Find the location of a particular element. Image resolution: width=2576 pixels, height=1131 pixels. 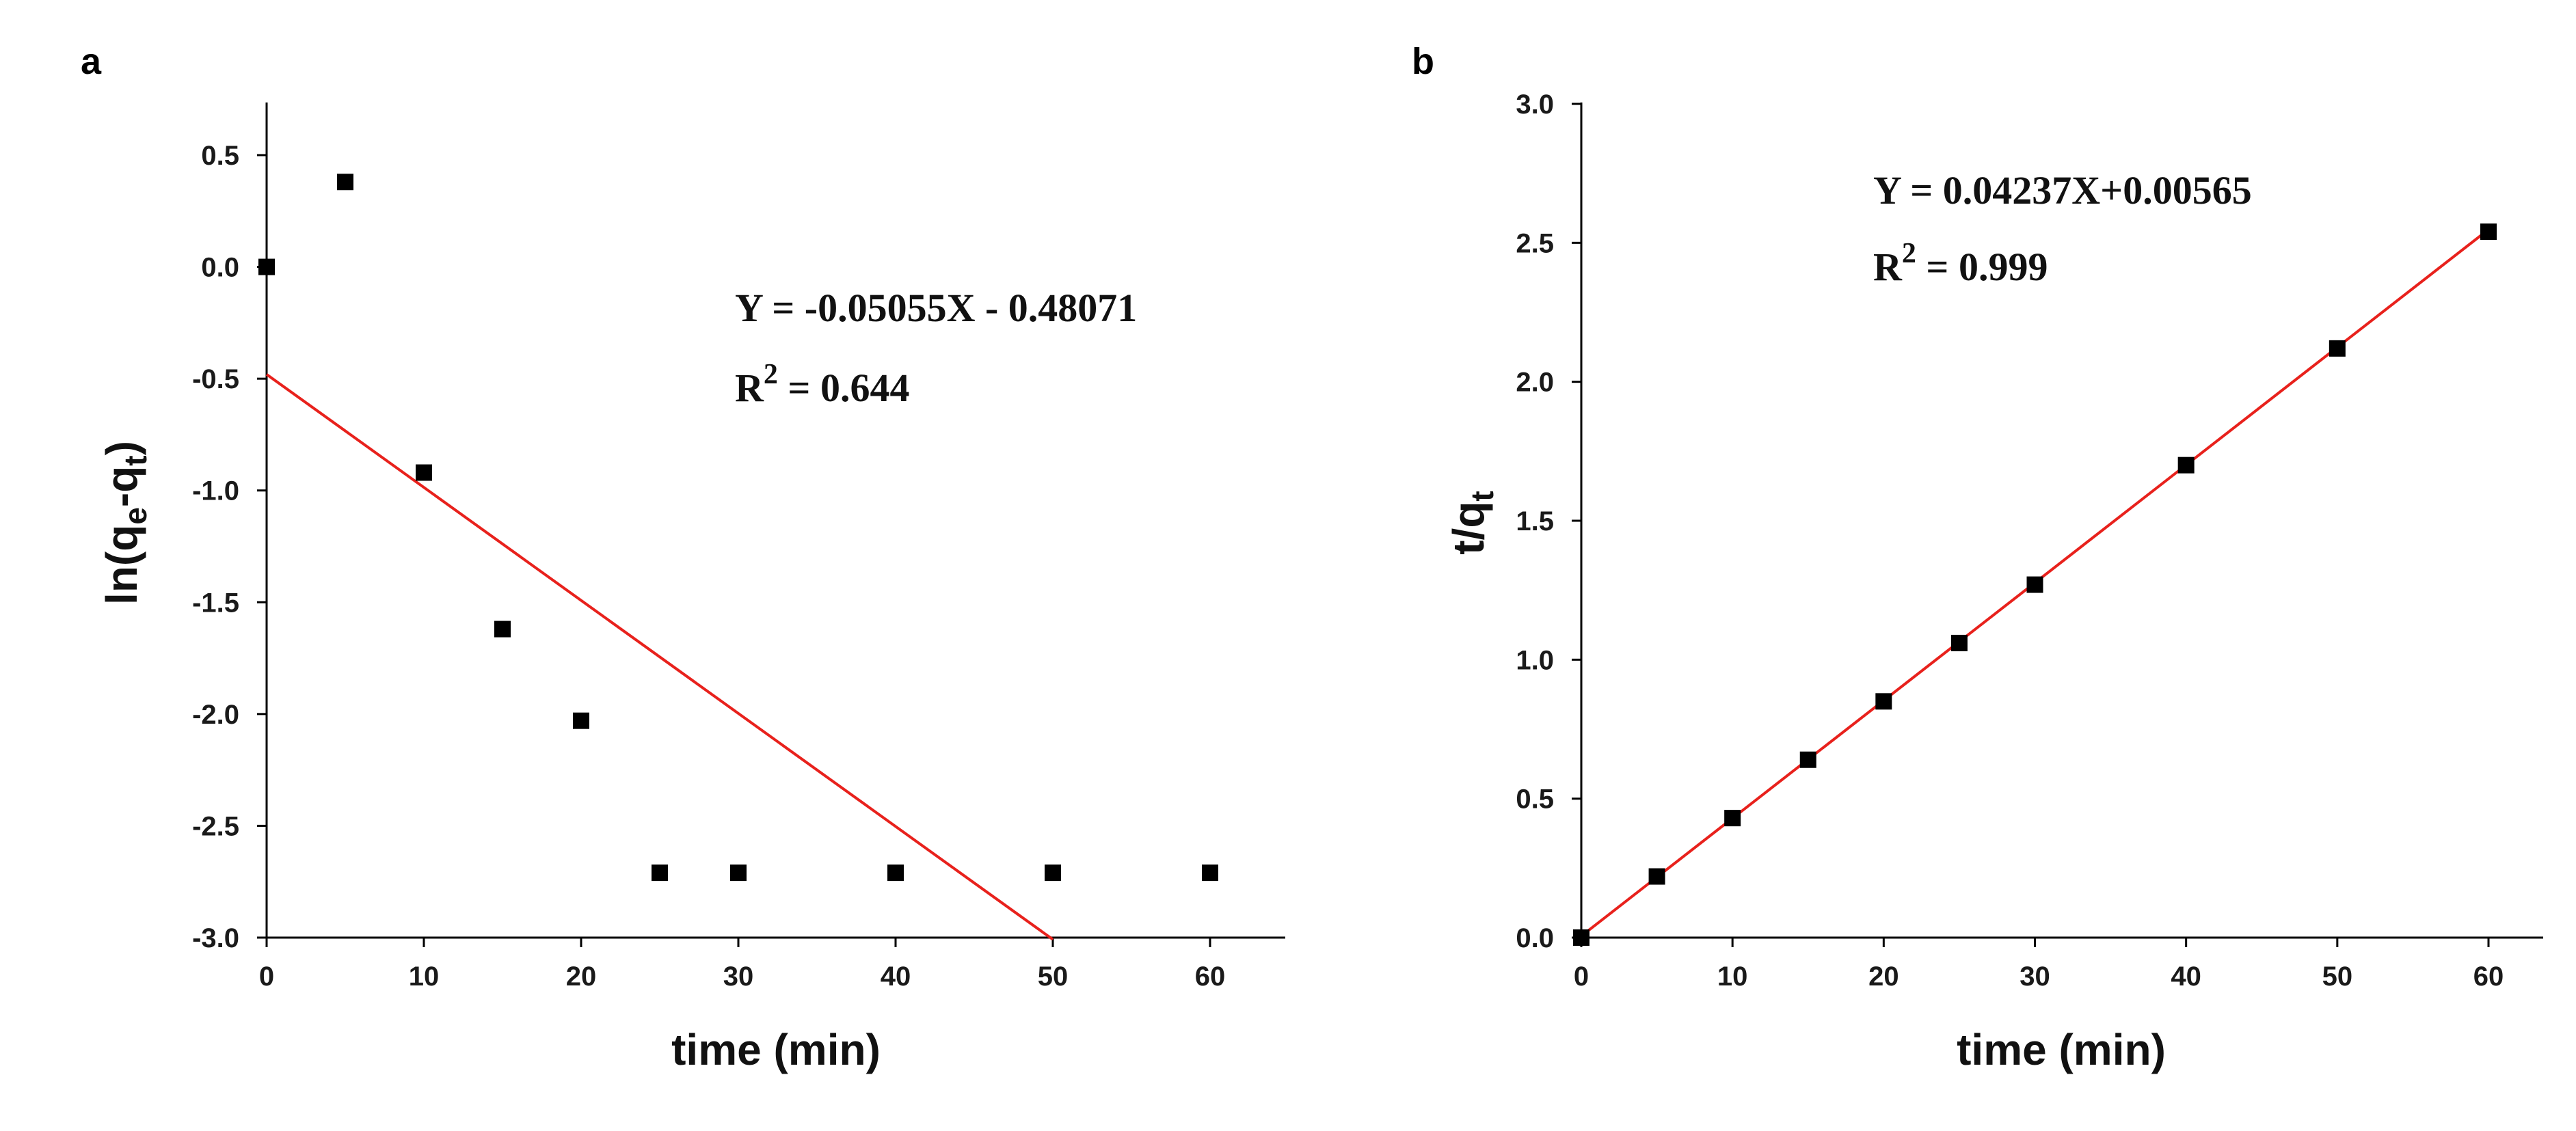

y-tick-label: -3.0 is located at coordinates (215, 938).